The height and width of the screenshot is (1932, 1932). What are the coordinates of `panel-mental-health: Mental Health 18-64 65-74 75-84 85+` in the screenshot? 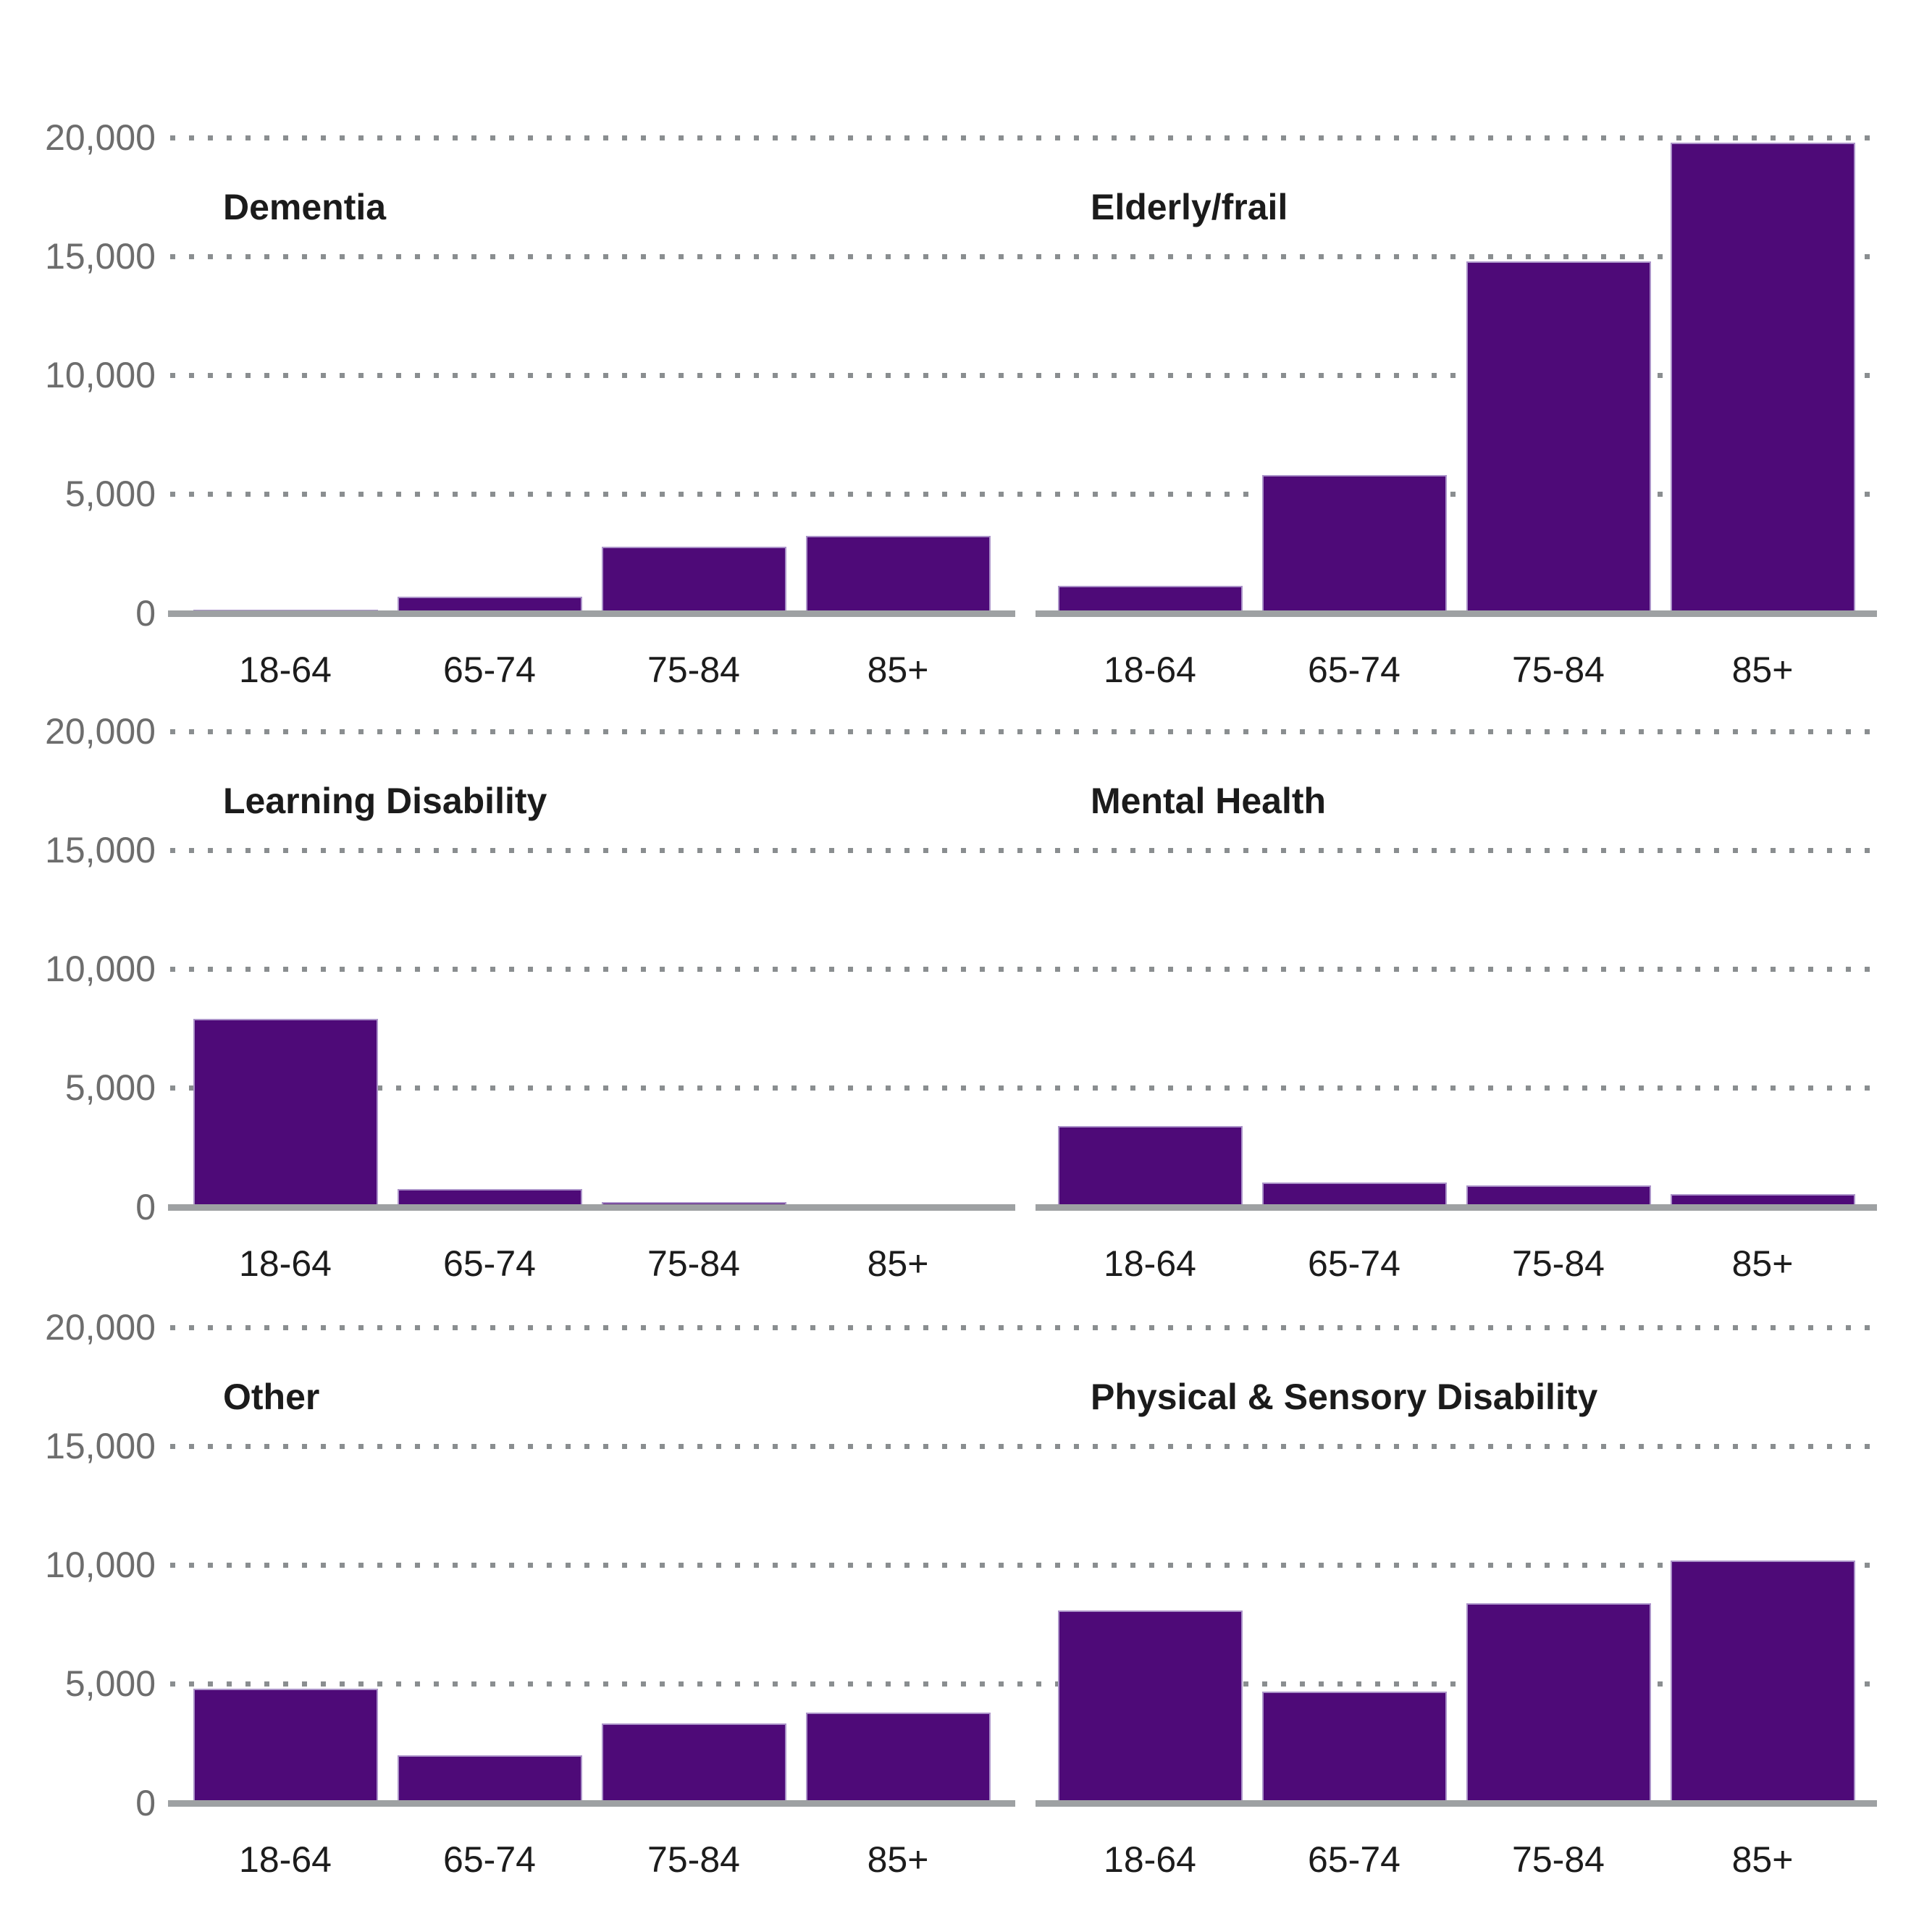 It's located at (1456, 1007).